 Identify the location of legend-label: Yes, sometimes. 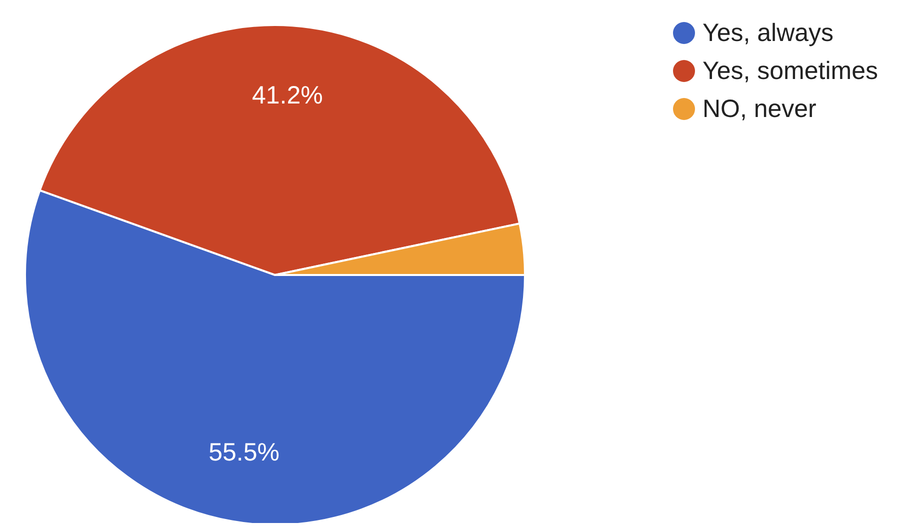
(790, 71).